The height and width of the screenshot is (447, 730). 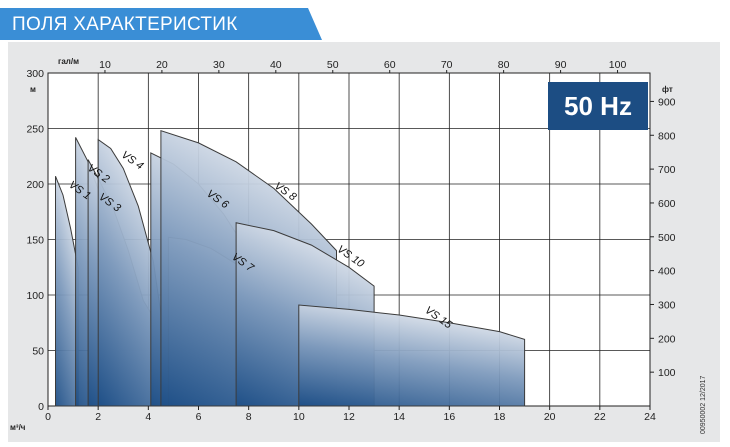 What do you see at coordinates (219, 65) in the screenshot?
I see `x-top-tick-label: 30` at bounding box center [219, 65].